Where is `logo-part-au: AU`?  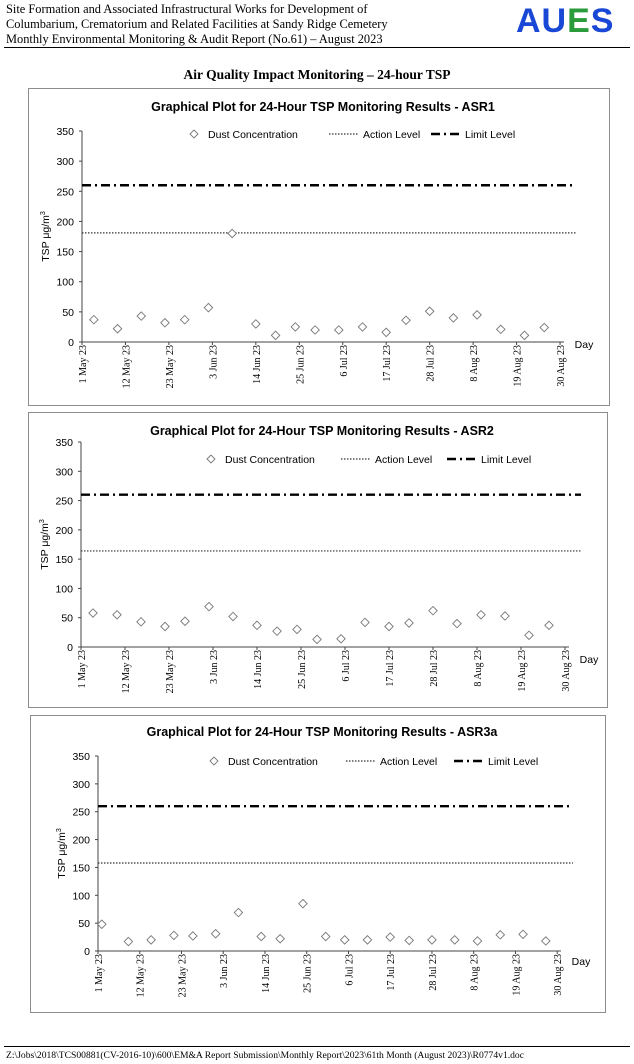
logo-part-au: AU is located at coordinates (542, 21).